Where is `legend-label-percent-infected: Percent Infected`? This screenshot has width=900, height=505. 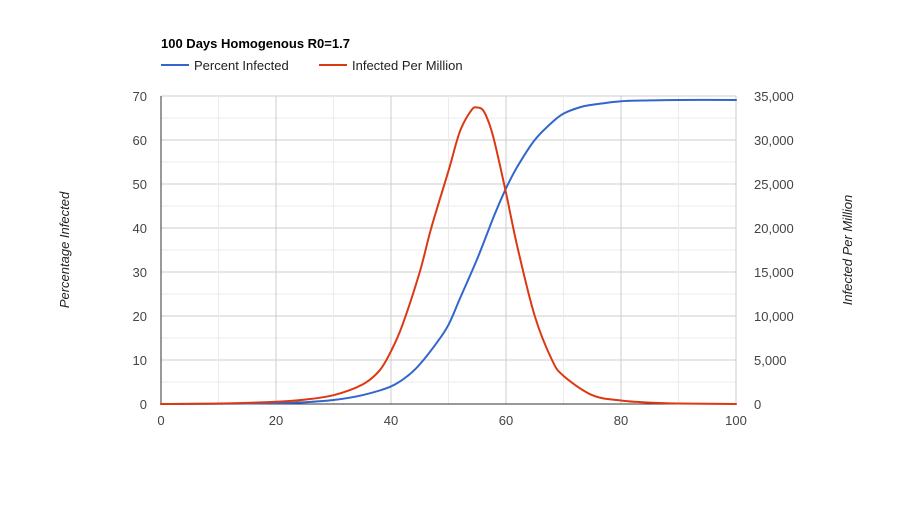 legend-label-percent-infected: Percent Infected is located at coordinates (241, 65).